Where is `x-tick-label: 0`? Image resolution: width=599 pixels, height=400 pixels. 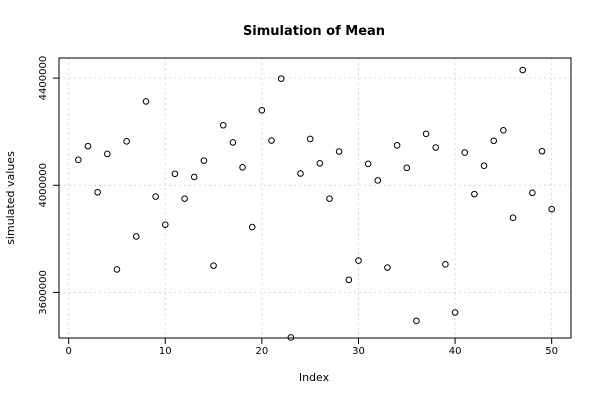 x-tick-label: 0 is located at coordinates (68, 351).